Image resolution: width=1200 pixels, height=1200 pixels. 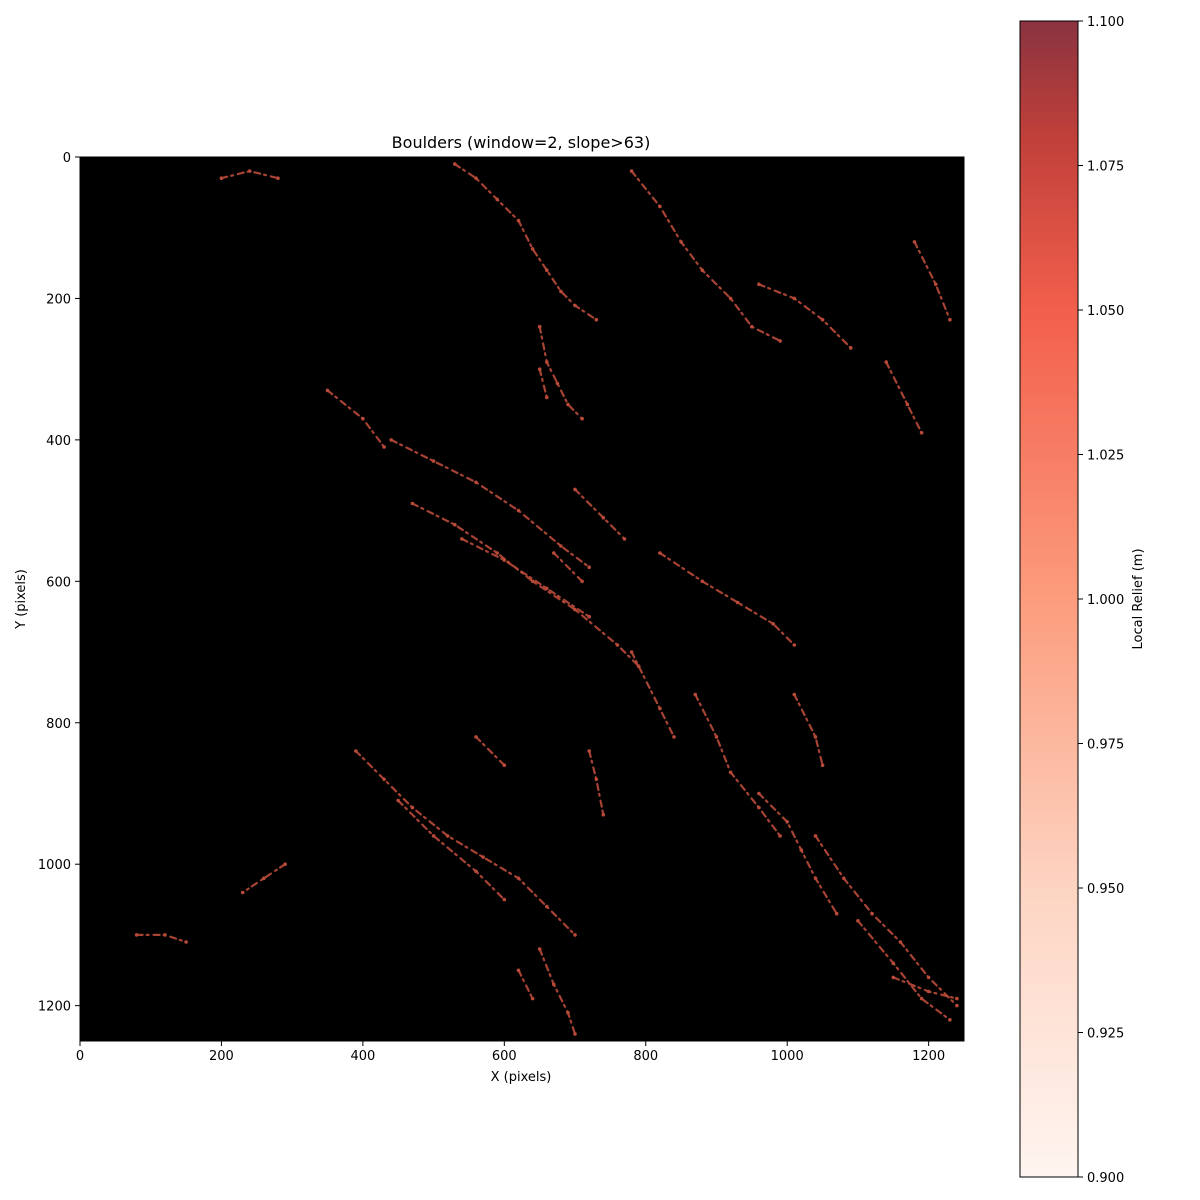 I want to click on colorbar-tick-label: 1.000, so click(x=1105, y=600).